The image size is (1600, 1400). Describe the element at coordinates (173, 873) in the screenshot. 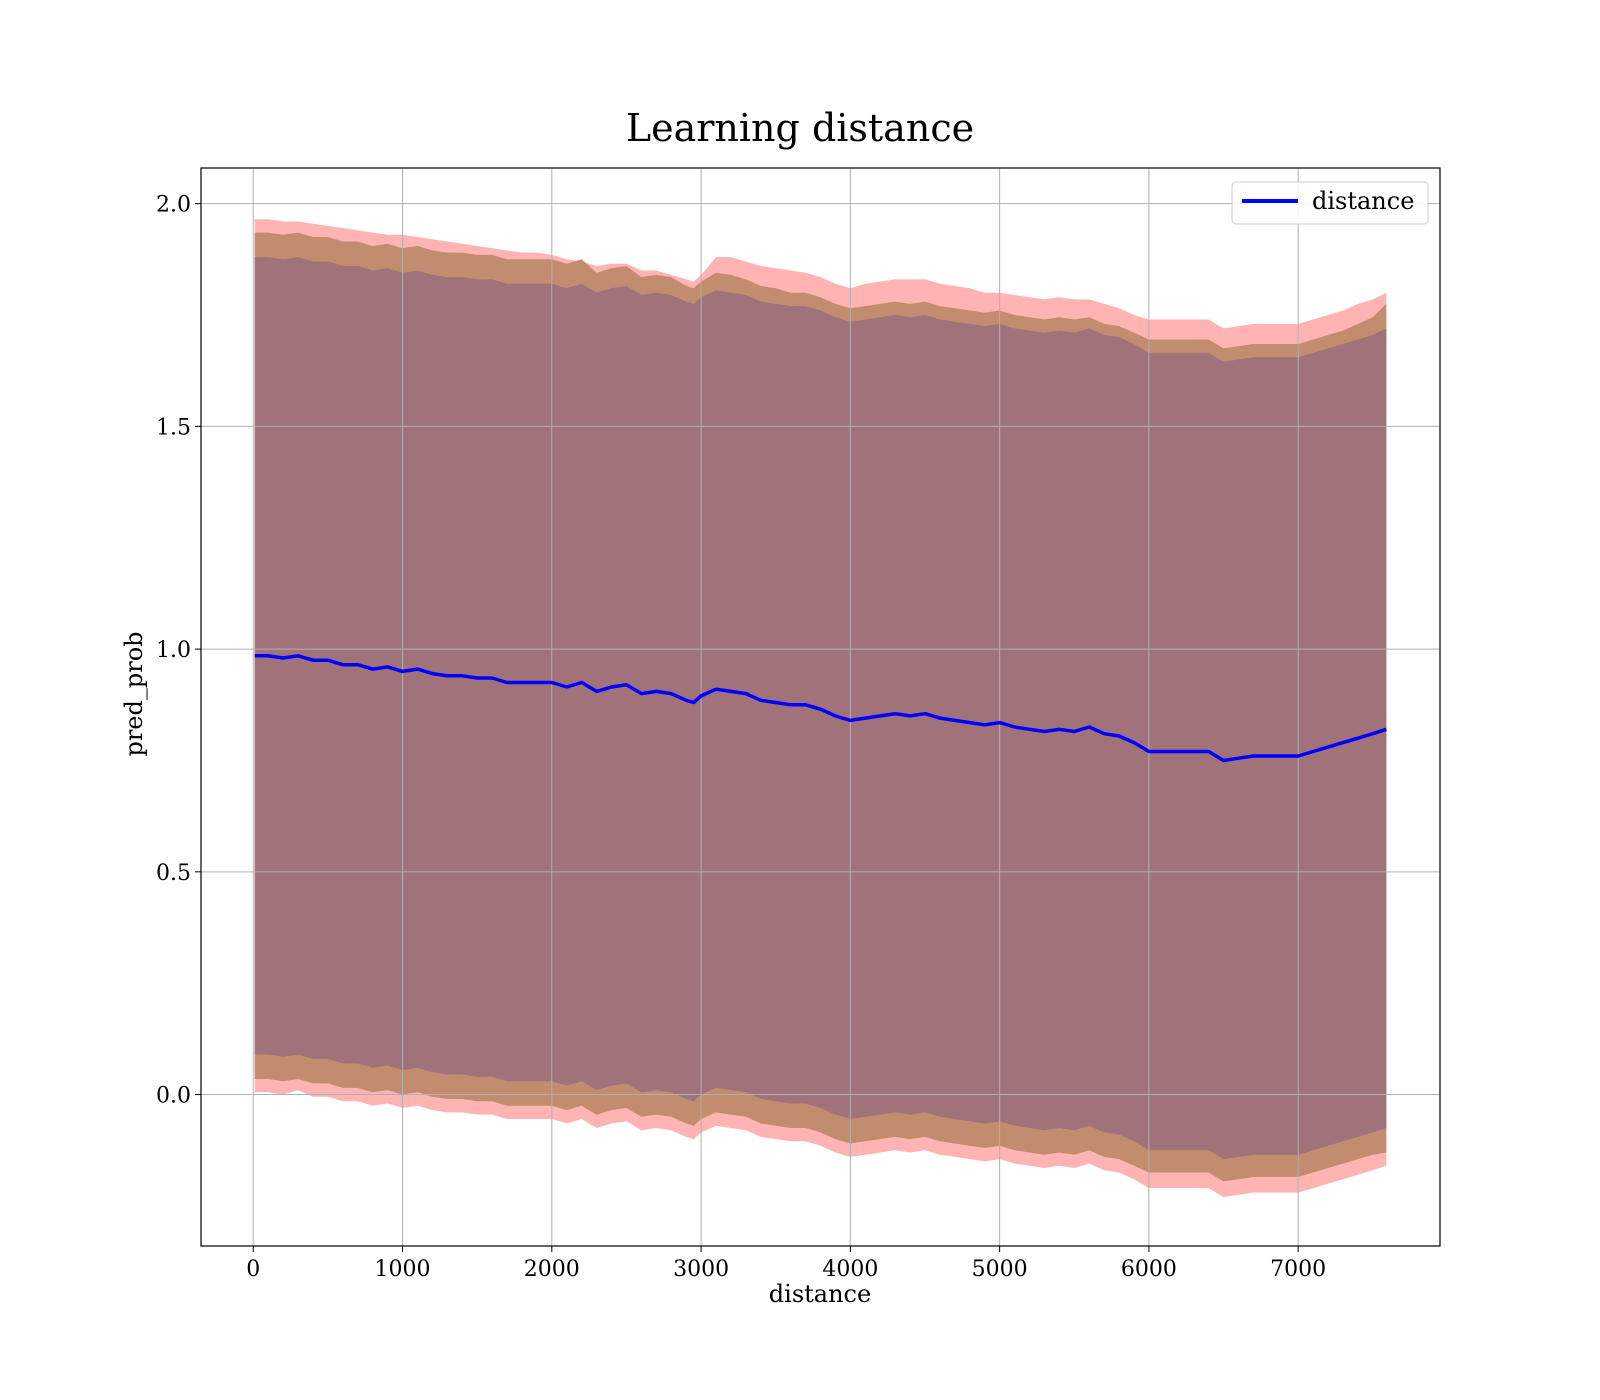

I see `y-tick-label: 0.5` at that location.